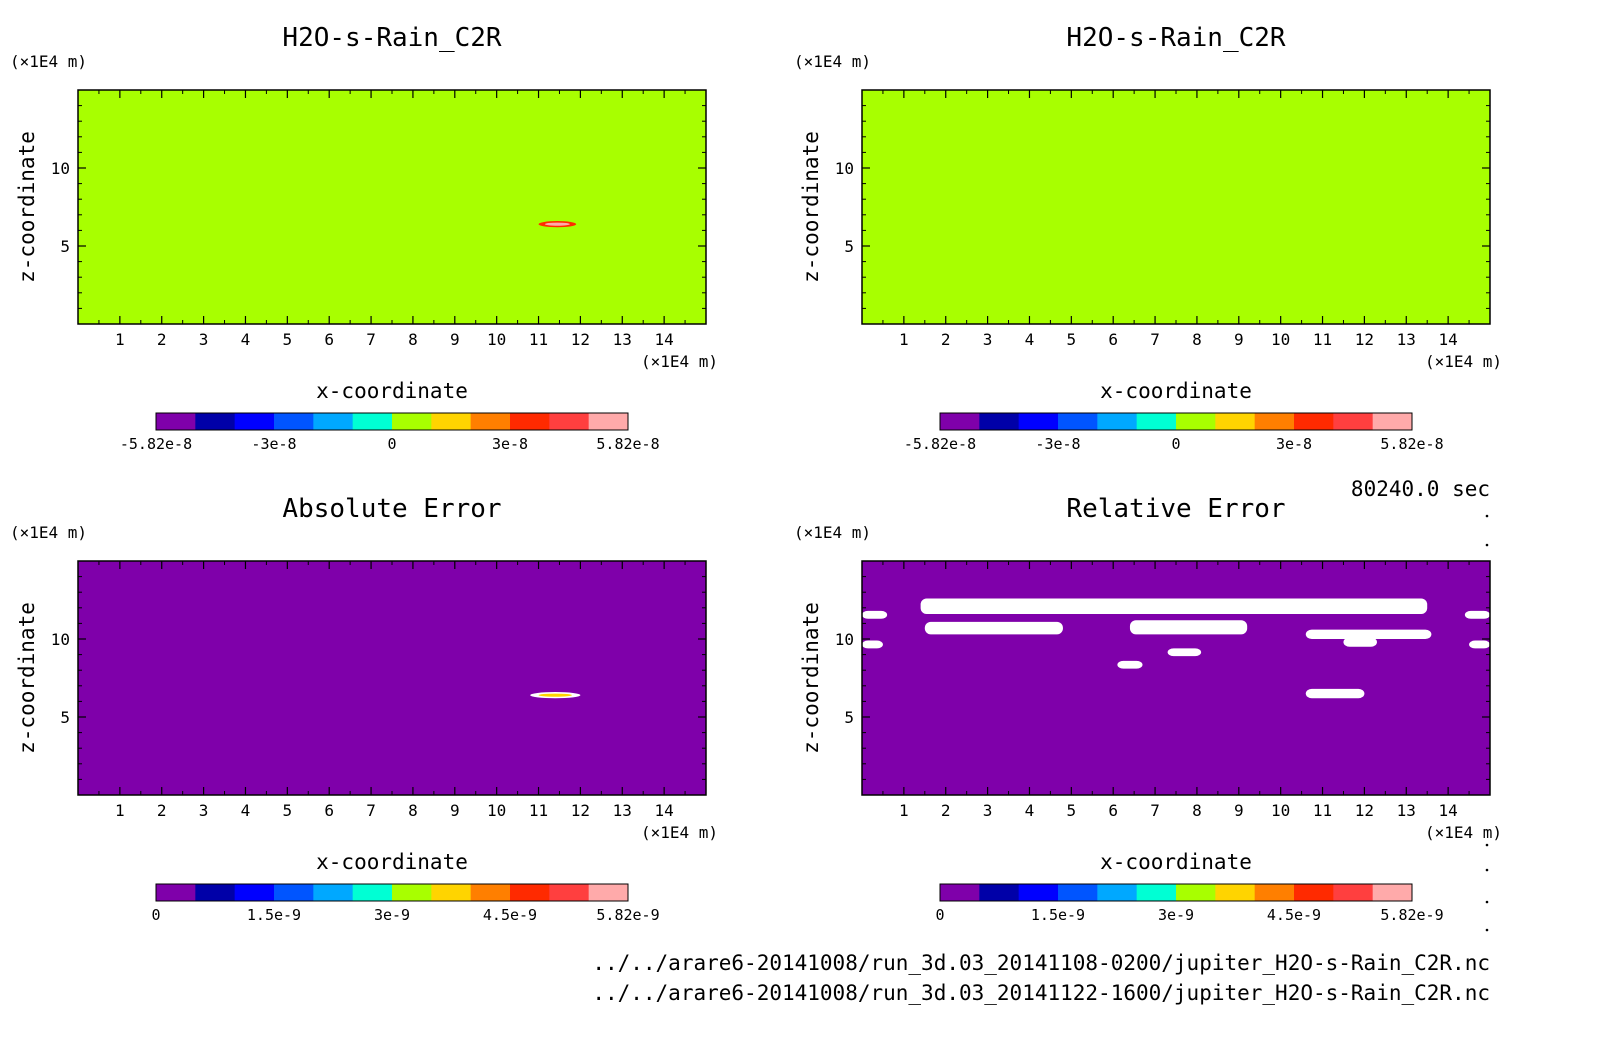  Describe the element at coordinates (1176, 915) in the screenshot. I see `colorbar-tick-label: 3e-9` at that location.